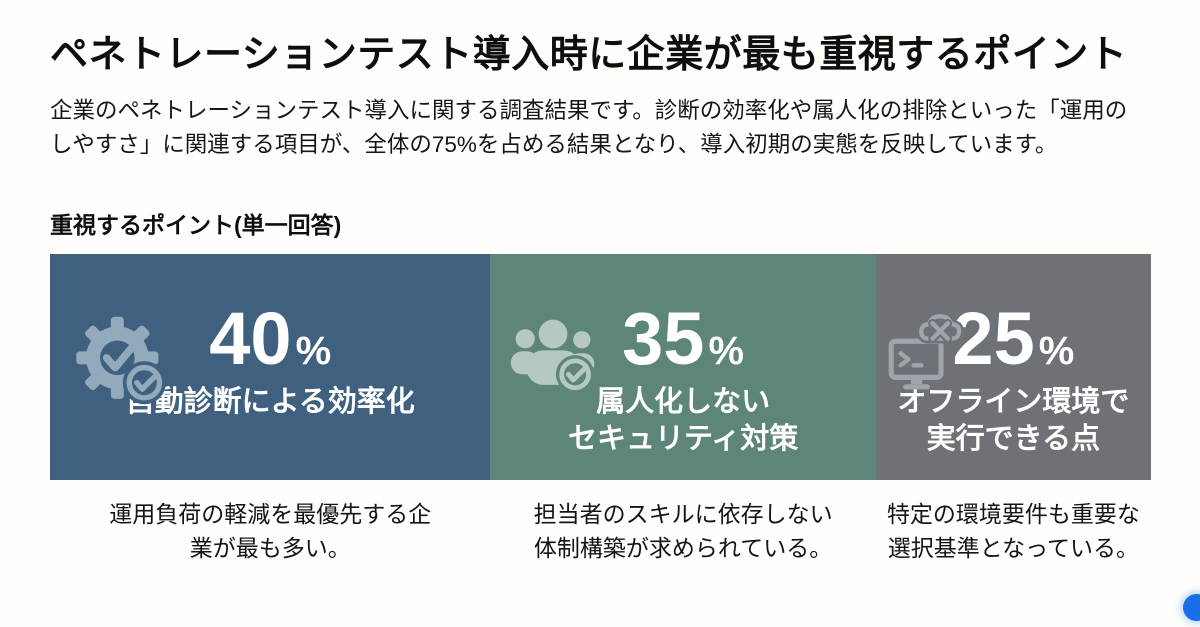 Image resolution: width=1200 pixels, height=627 pixels. I want to click on stat-percent: 40, so click(250, 338).